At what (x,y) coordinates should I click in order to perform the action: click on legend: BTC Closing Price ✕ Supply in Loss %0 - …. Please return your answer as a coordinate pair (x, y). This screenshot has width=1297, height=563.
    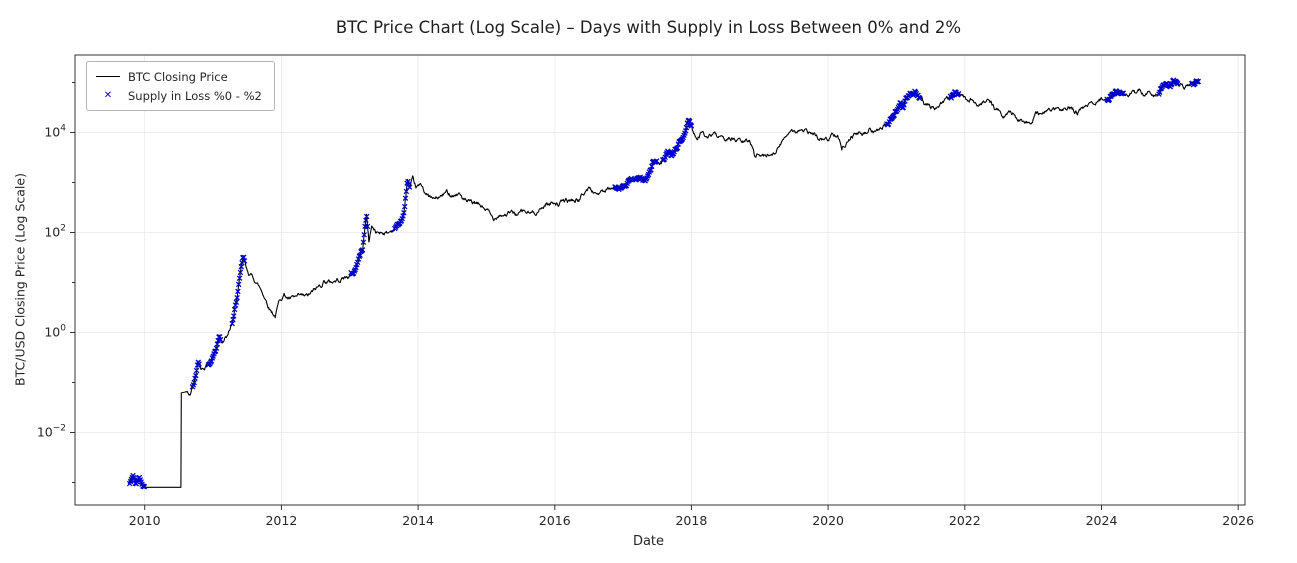
    Looking at the image, I should click on (180, 86).